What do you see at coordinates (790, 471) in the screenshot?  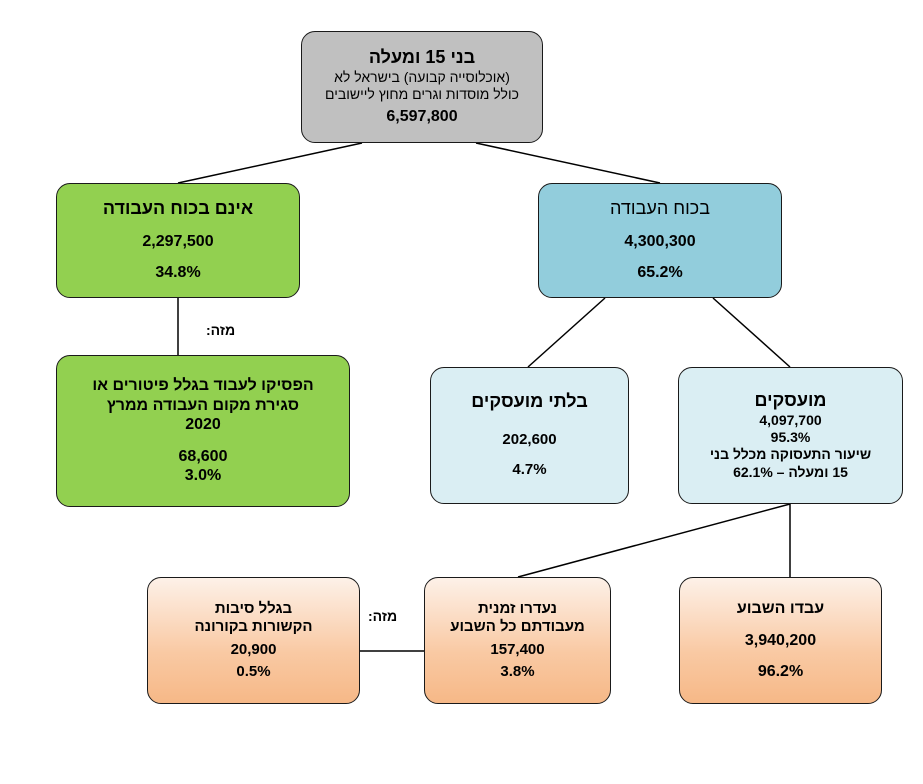 I see `employment-rate-line2: 15 ומעלה – 62.1%` at bounding box center [790, 471].